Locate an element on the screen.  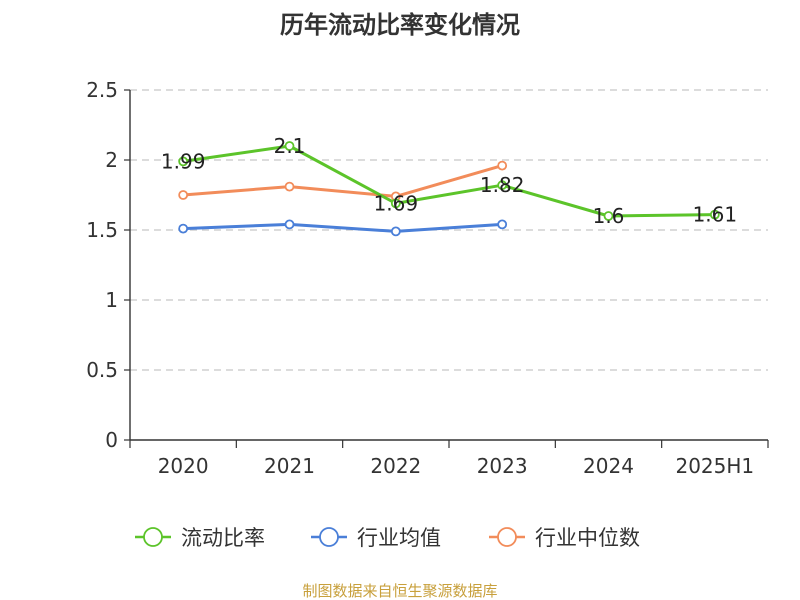
data-label: 1.6 is located at coordinates (609, 216).